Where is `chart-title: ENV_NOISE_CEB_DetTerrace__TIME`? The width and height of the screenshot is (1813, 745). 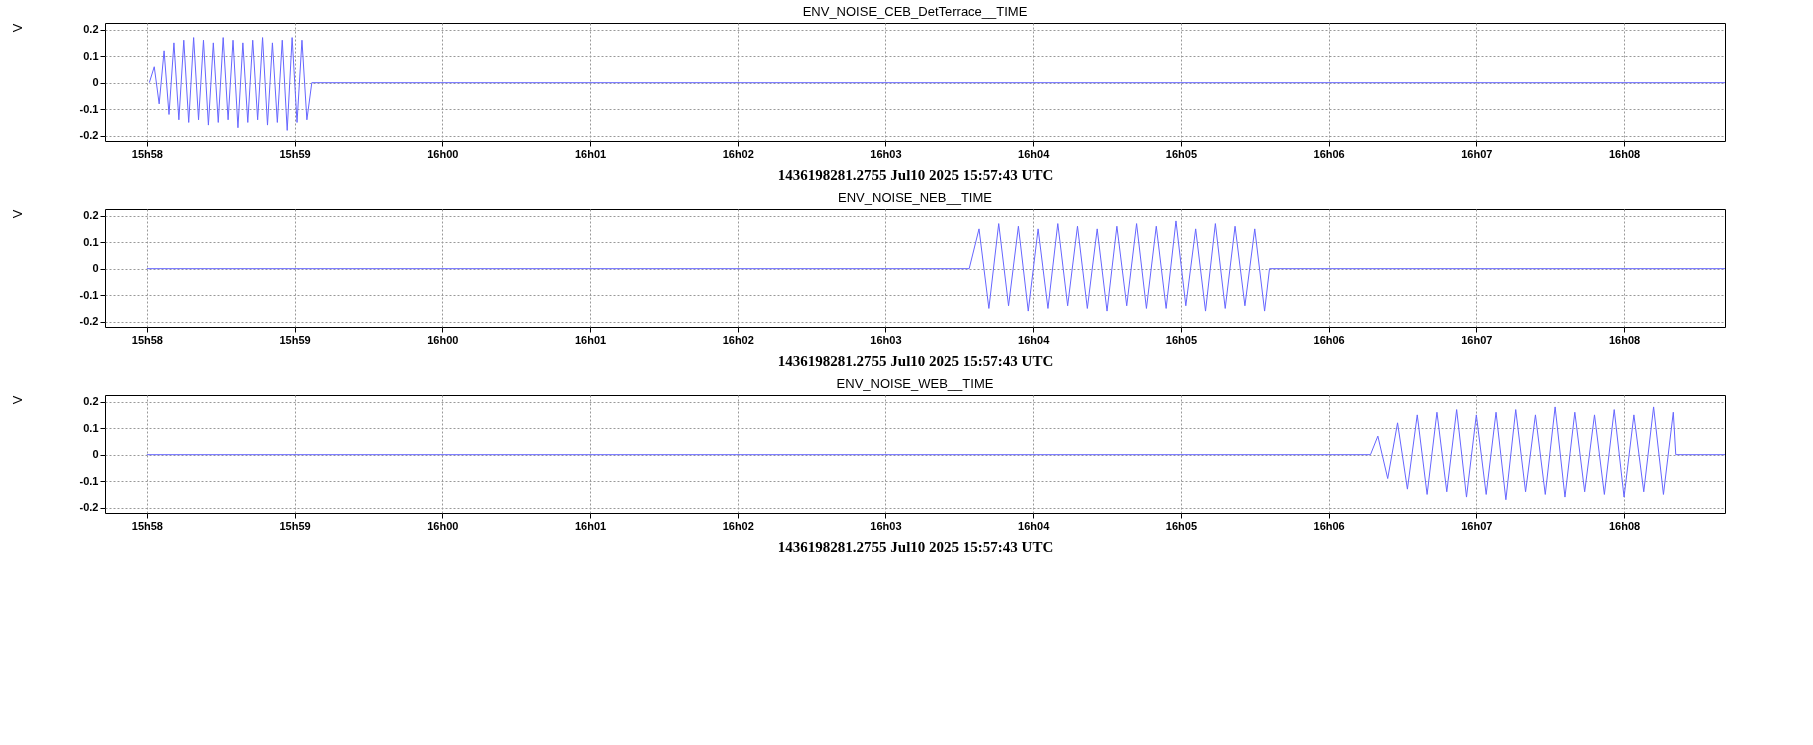 chart-title: ENV_NOISE_CEB_DetTerrace__TIME is located at coordinates (915, 11).